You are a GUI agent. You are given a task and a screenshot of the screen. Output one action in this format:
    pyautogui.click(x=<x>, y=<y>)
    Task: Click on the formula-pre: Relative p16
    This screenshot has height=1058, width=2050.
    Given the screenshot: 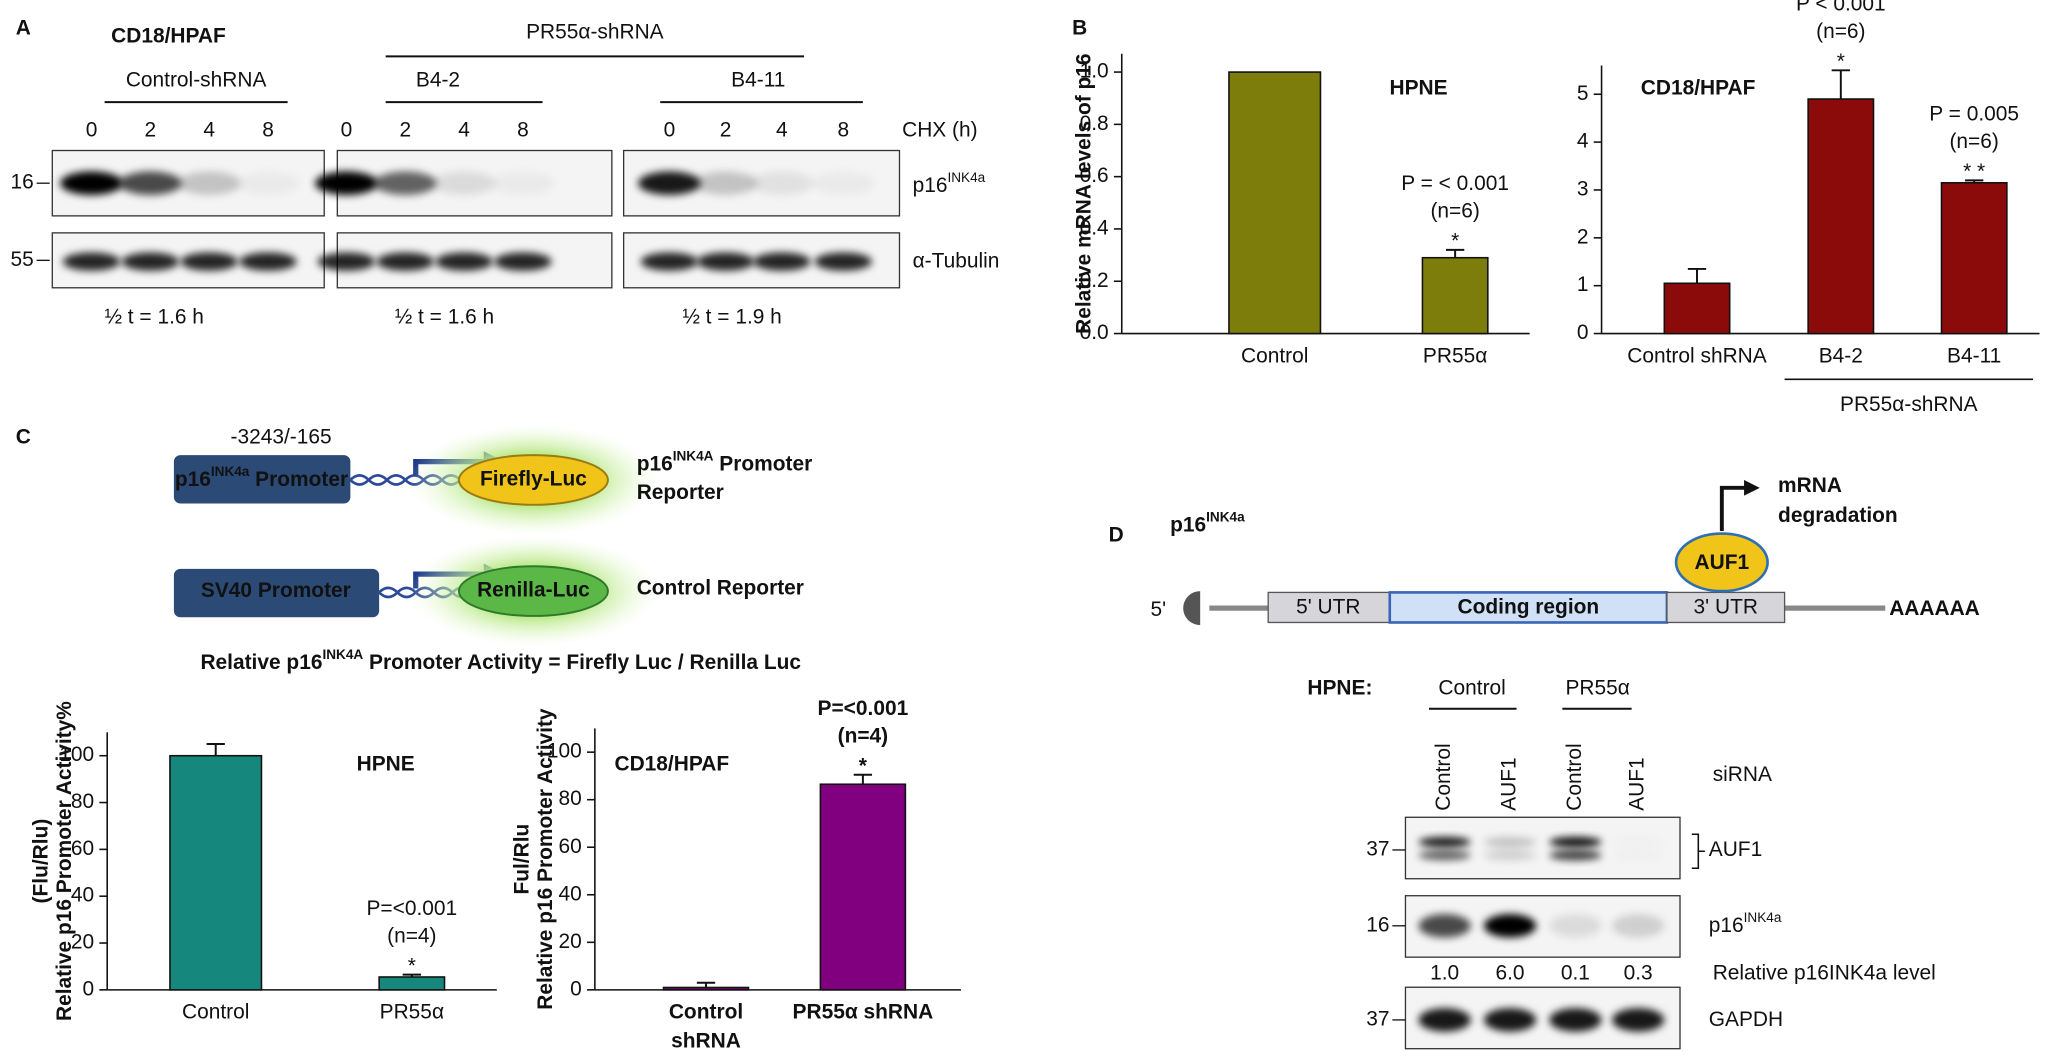 What is the action you would take?
    pyautogui.click(x=261, y=662)
    